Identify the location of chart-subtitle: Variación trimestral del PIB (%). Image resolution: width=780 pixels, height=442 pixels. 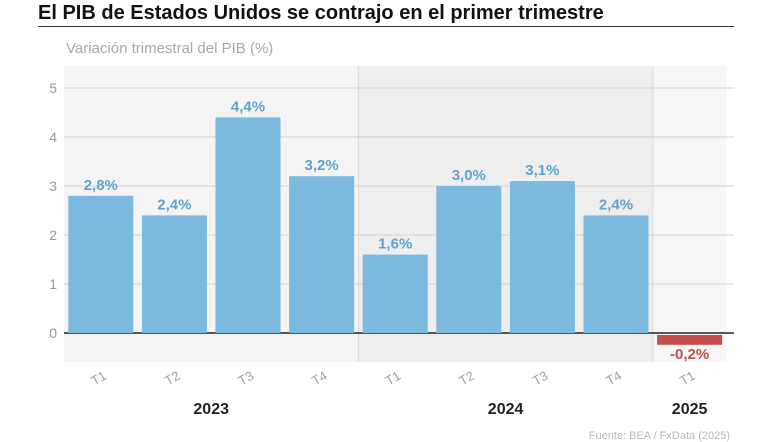
(170, 48).